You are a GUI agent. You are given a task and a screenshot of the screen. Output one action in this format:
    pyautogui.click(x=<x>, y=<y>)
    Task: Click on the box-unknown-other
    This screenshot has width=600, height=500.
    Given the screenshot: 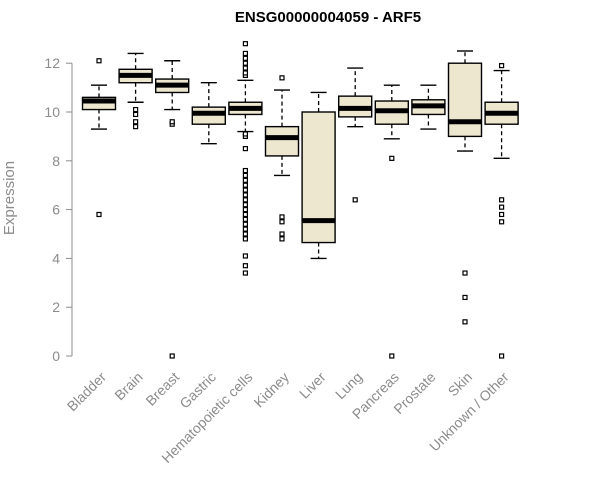 What is the action you would take?
    pyautogui.click(x=501, y=211)
    